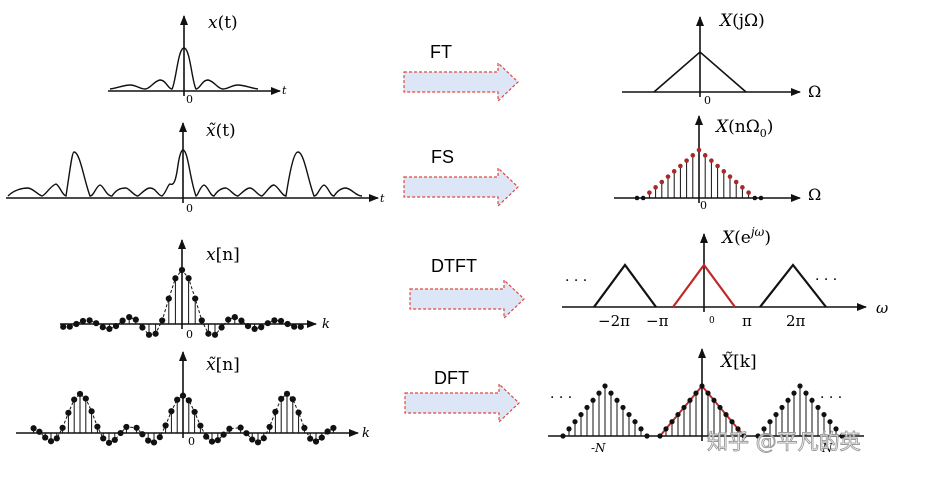  I want to click on ft-freq-origin: 0, so click(707, 100).